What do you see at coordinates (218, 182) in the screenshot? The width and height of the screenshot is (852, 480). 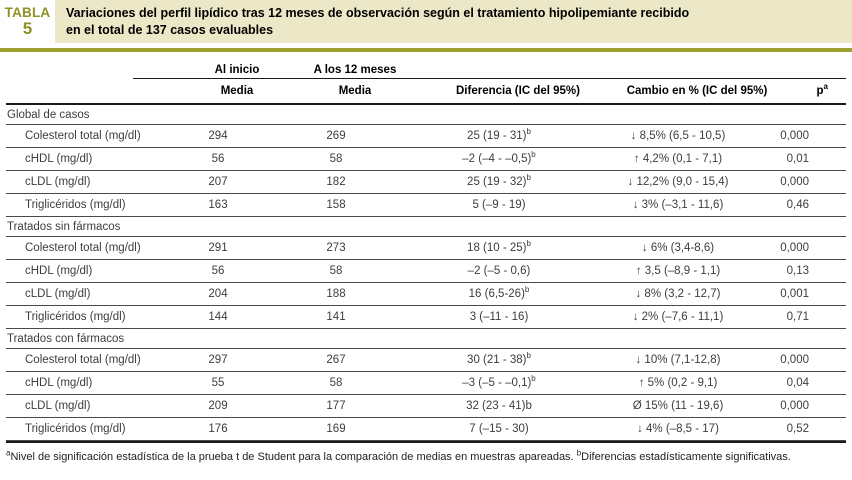 I see `cell-inicio: 207` at bounding box center [218, 182].